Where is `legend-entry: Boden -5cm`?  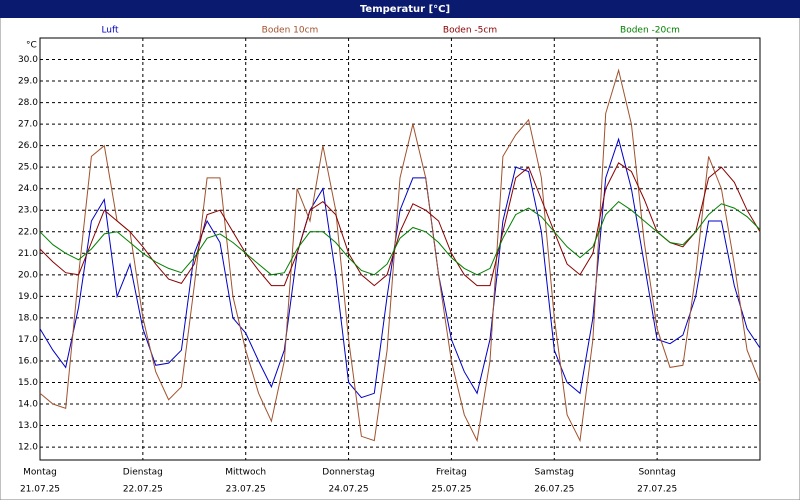
legend-entry: Boden -5cm is located at coordinates (470, 31).